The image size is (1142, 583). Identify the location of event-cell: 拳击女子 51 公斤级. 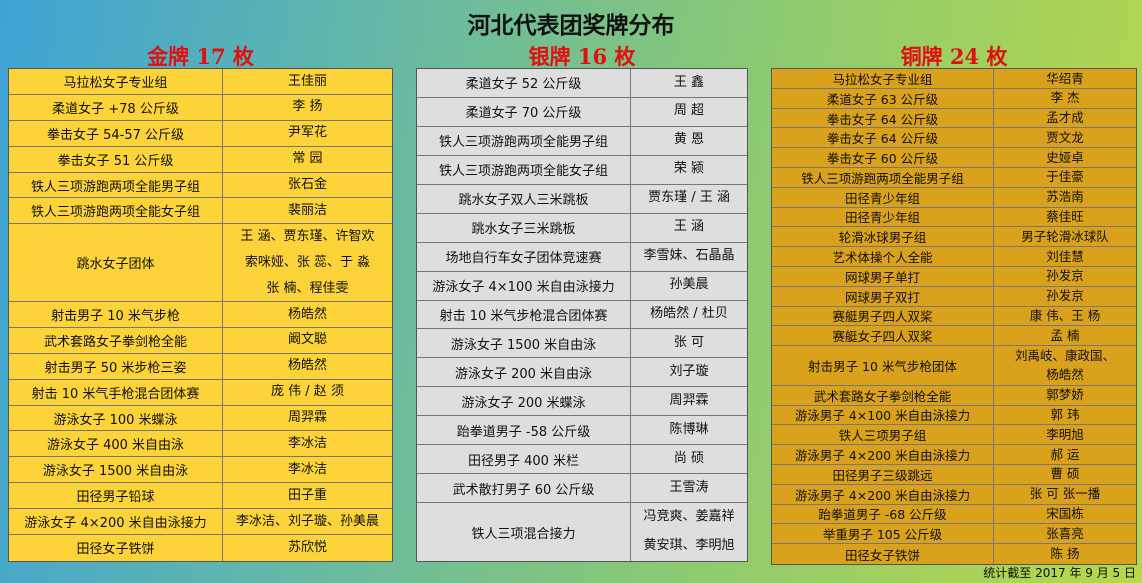
(116, 159).